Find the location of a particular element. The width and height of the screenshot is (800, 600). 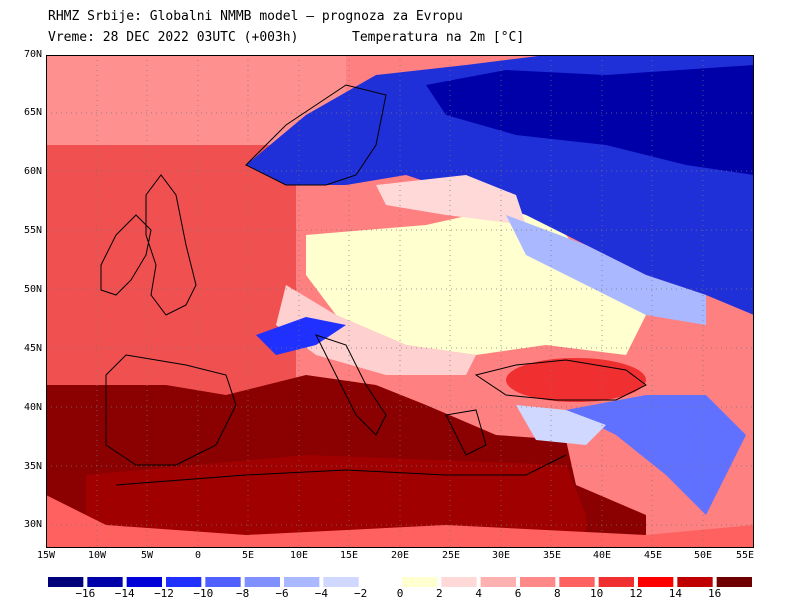

field-alps is located at coordinates (301, 336).